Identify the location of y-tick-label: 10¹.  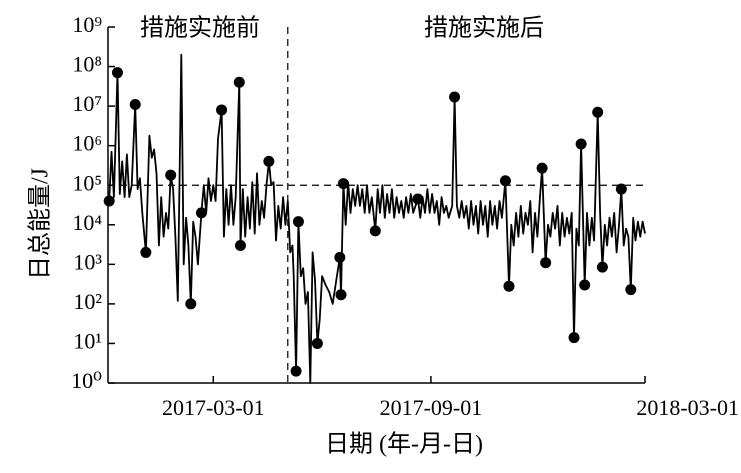
(87, 340).